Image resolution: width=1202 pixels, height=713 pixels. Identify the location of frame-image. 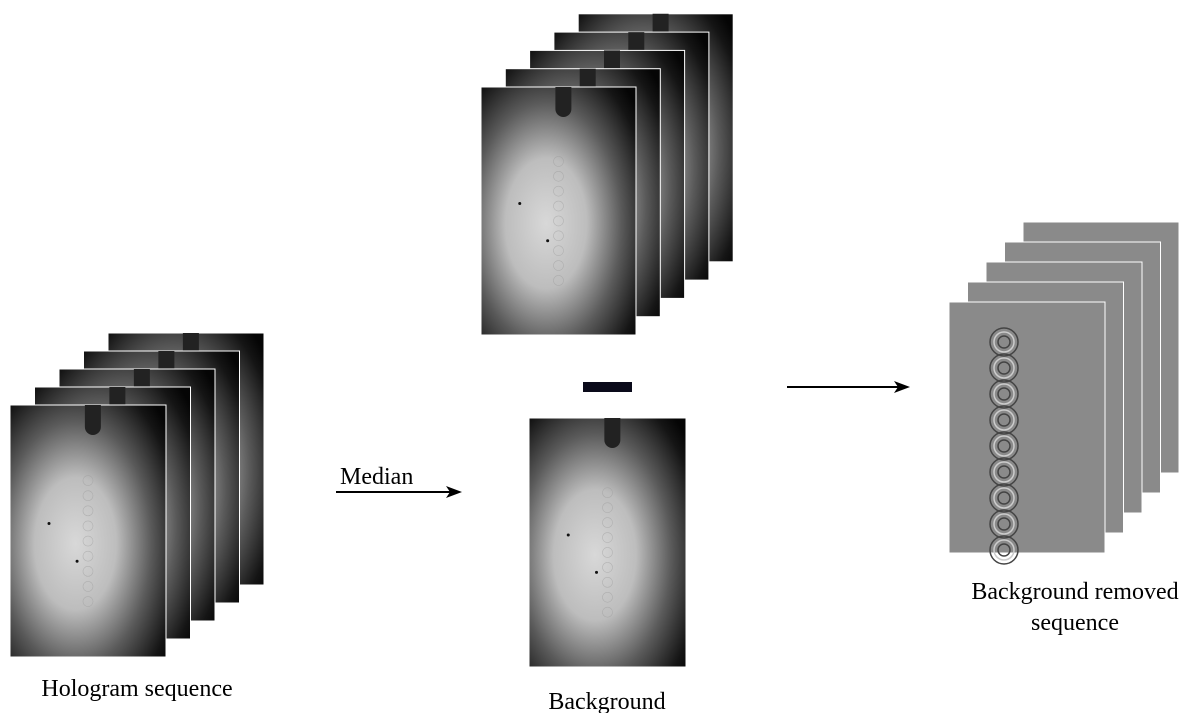
(1027, 427).